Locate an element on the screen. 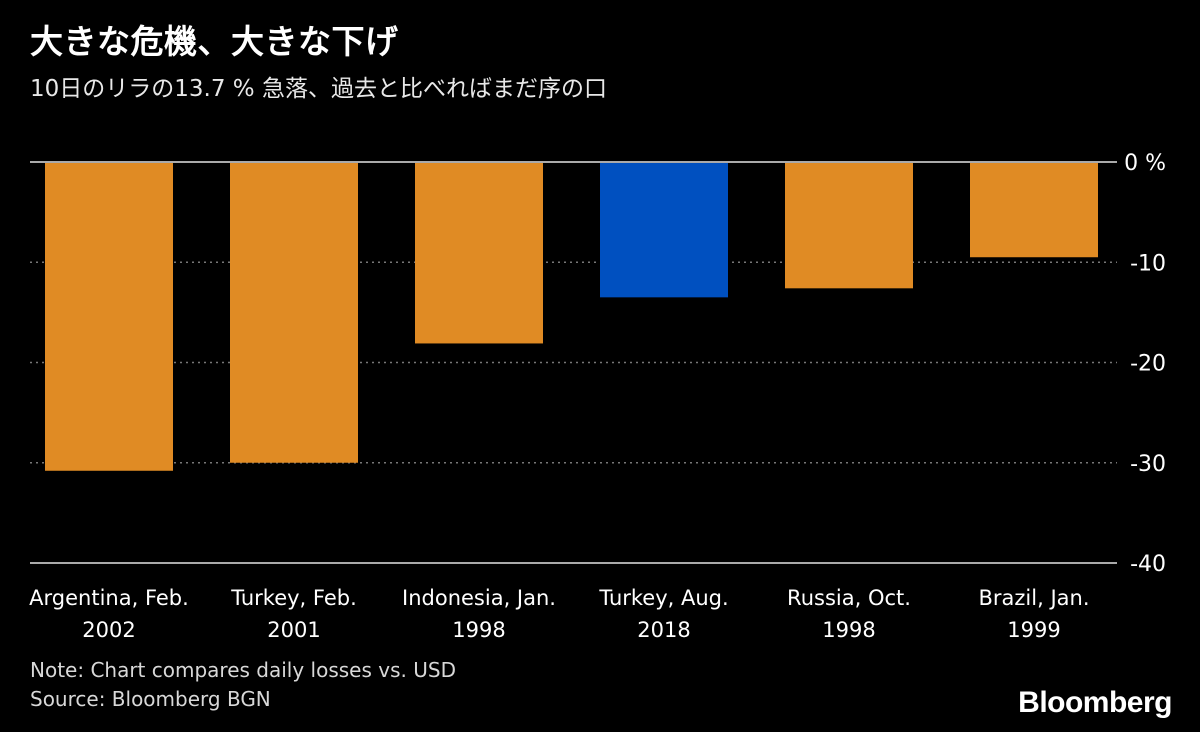  chart-title: 大きな危機、大きな下げ is located at coordinates (214, 41).